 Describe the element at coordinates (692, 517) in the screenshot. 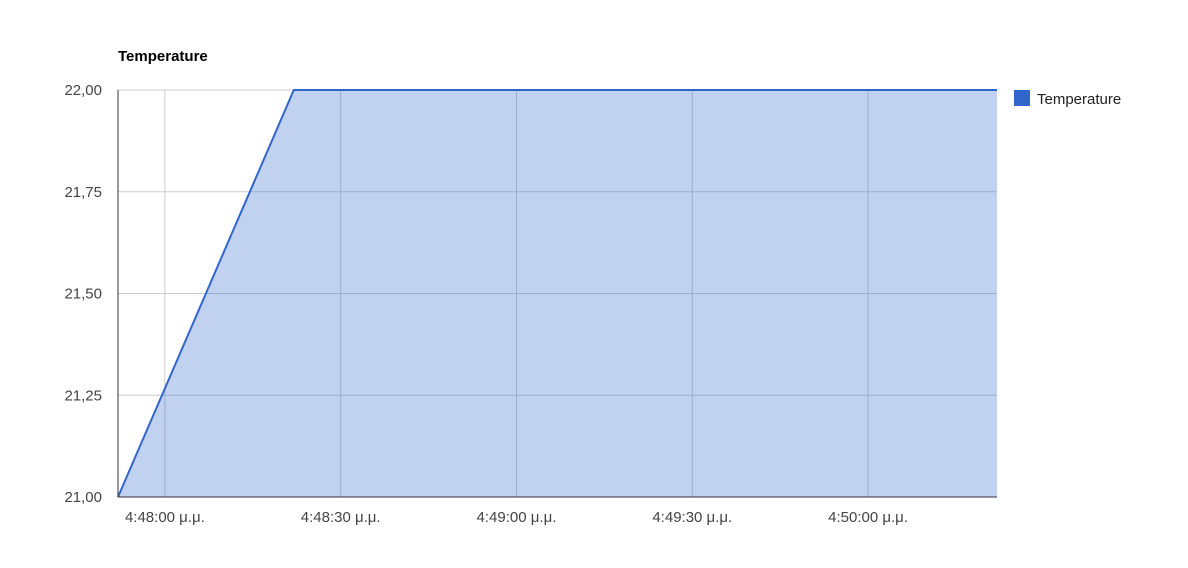

I see `x-tick-label: 4:49:30 μ.μ.` at that location.